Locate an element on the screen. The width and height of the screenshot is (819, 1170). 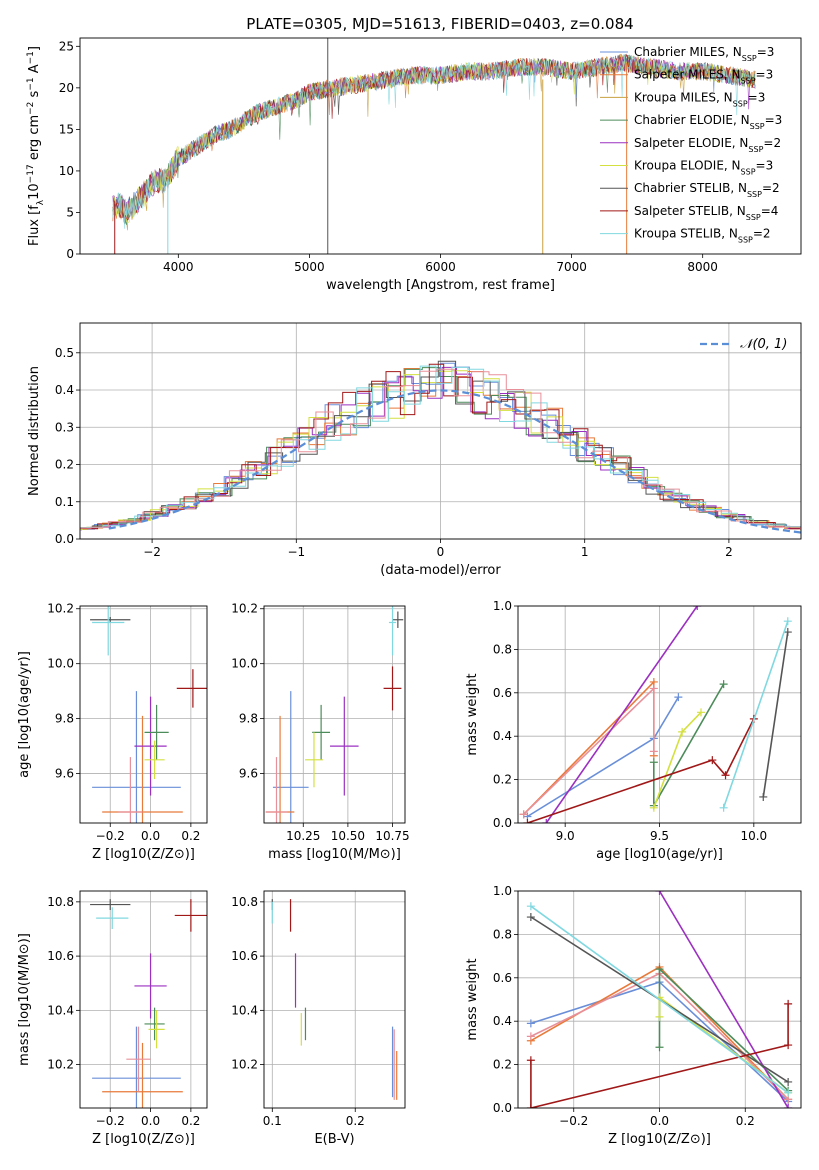
x-tick-label: 5000 is located at coordinates (309, 267).